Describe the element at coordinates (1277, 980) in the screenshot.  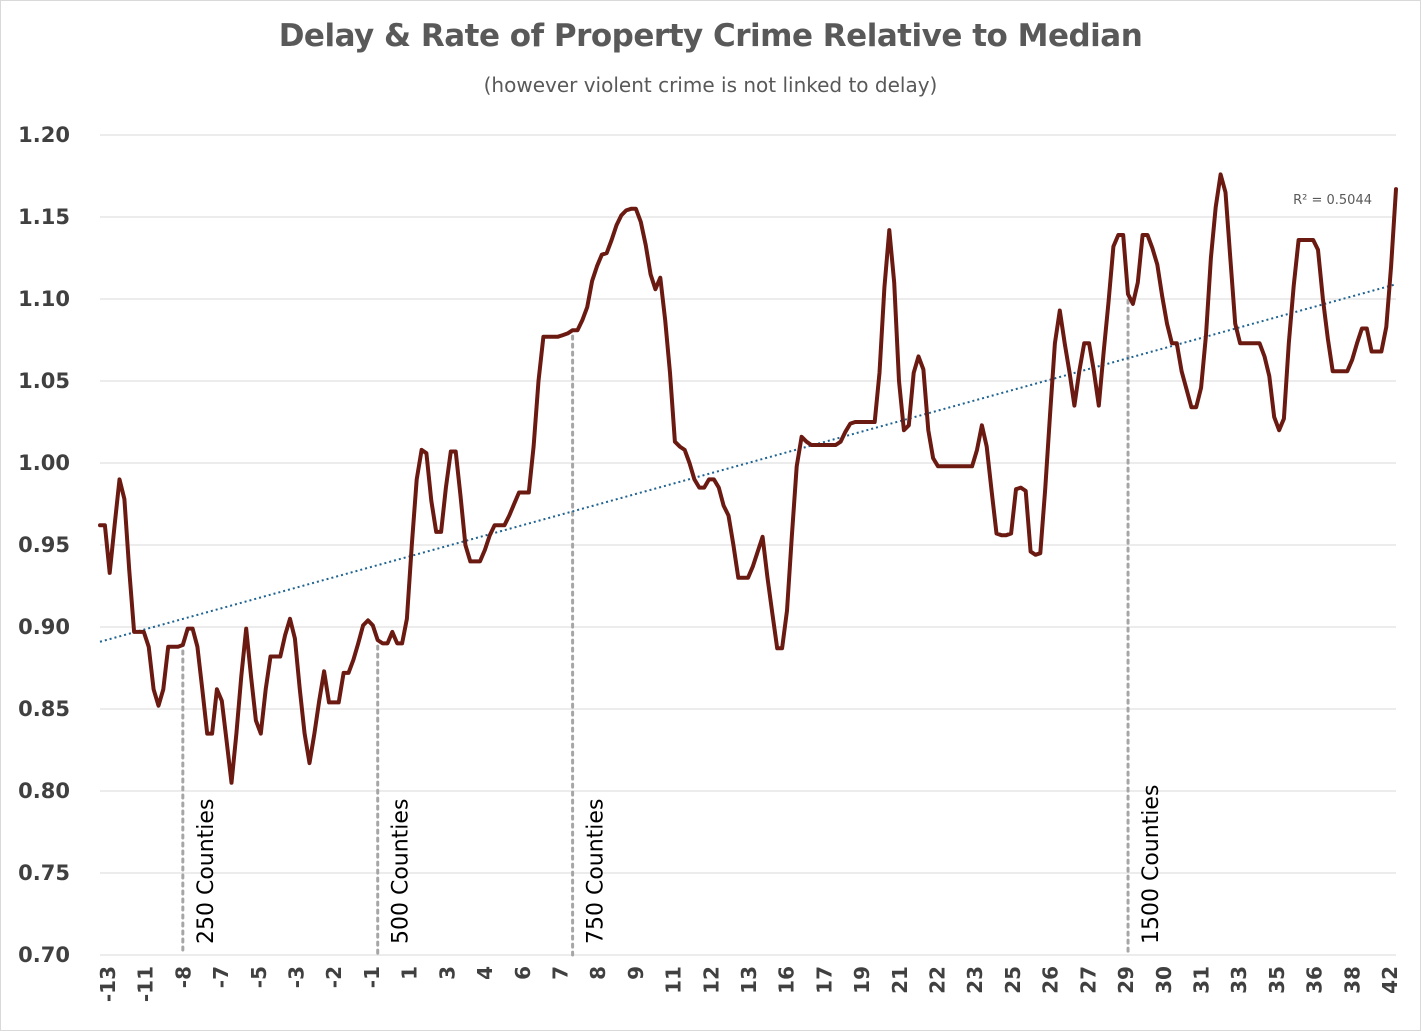
I see `x-tick-label-31: 35` at that location.